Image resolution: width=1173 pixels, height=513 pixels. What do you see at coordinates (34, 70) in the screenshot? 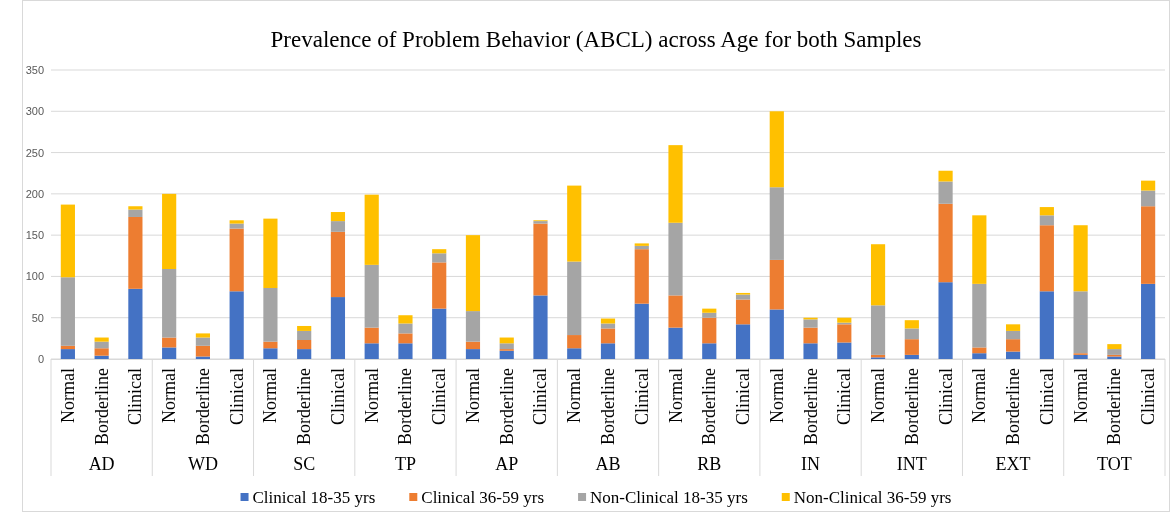
I see `y-tick-label: 350` at bounding box center [34, 70].